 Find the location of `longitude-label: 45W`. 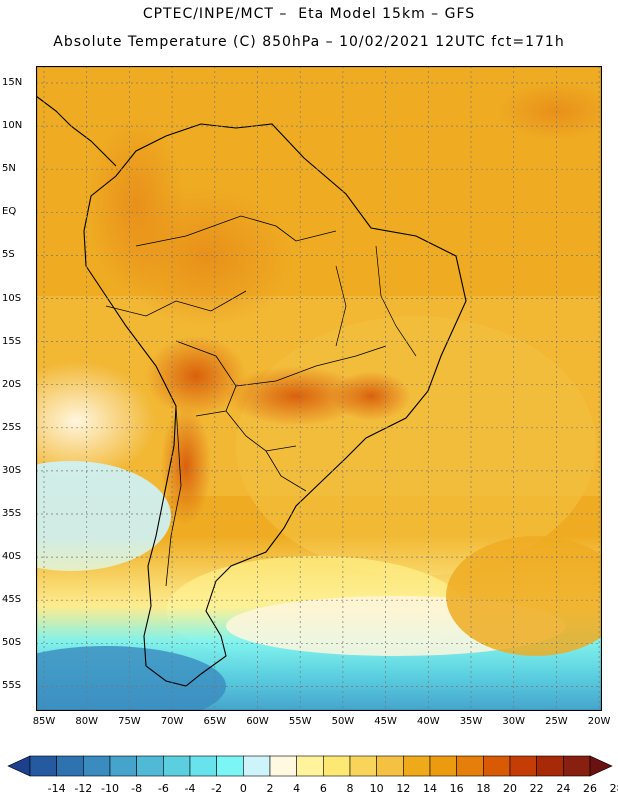

longitude-label: 45W is located at coordinates (385, 721).